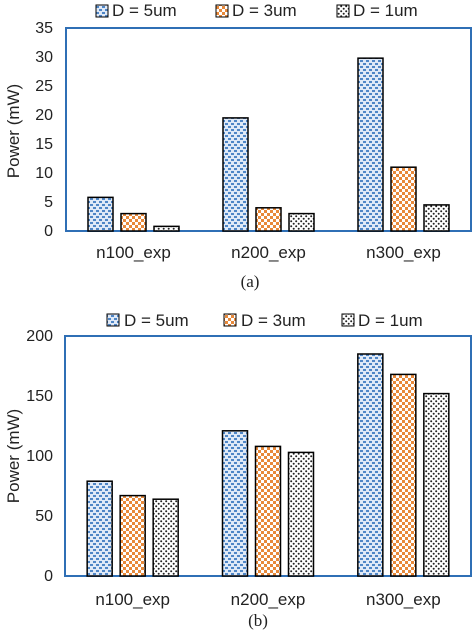 This screenshot has width=474, height=634. I want to click on chart-b-y-axis-label: Power (mW), so click(13, 456).